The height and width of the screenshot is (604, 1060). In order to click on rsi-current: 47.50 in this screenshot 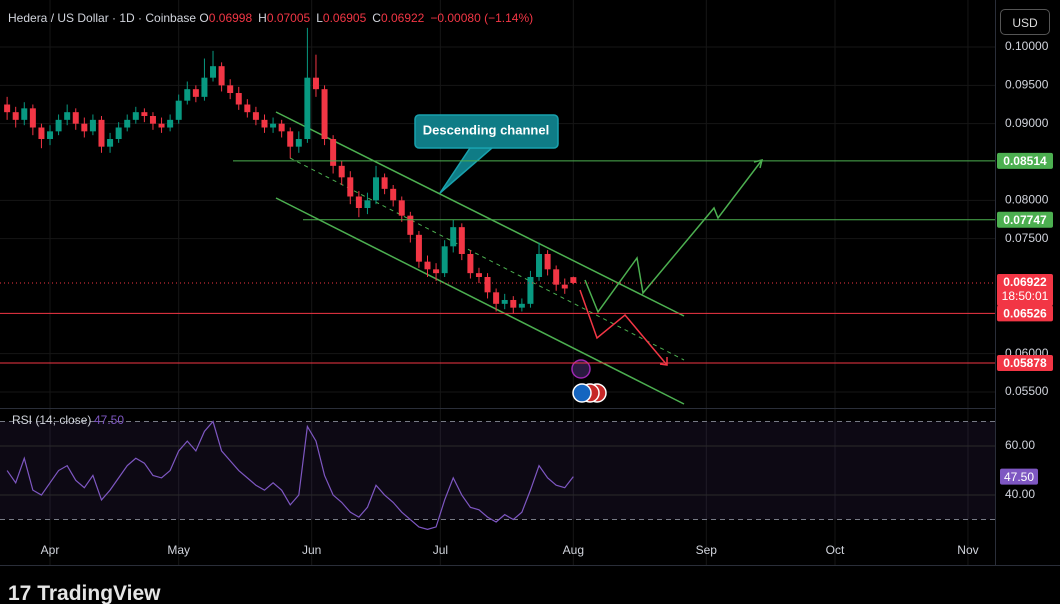, I will do `click(109, 420)`.